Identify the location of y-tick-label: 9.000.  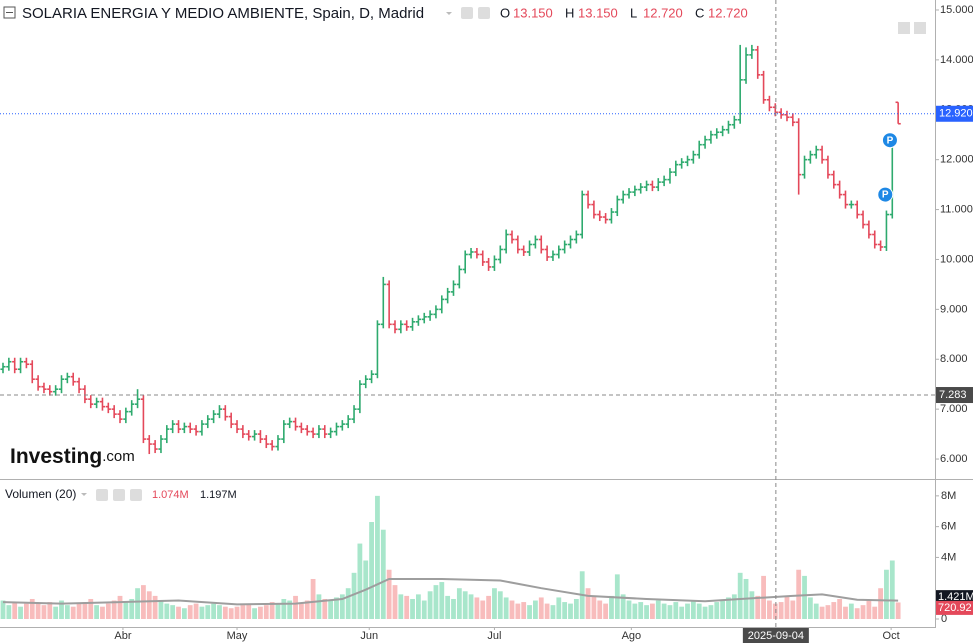
(954, 309).